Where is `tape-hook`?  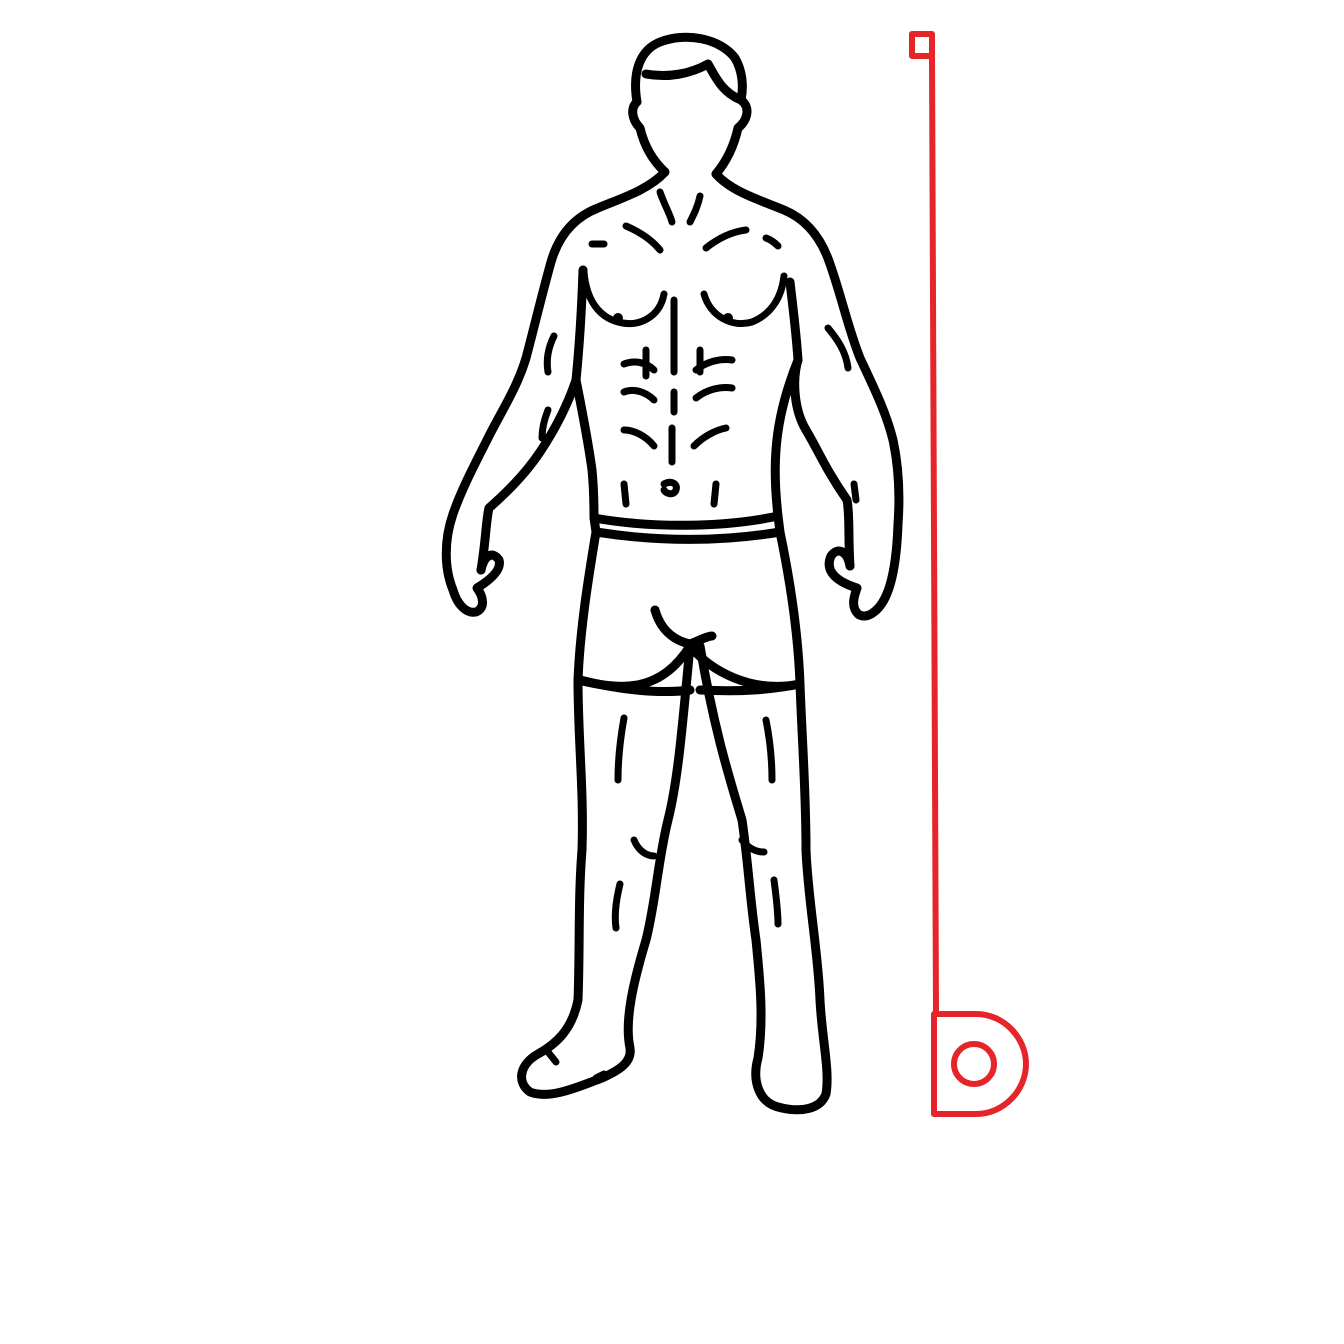 tape-hook is located at coordinates (922, 45).